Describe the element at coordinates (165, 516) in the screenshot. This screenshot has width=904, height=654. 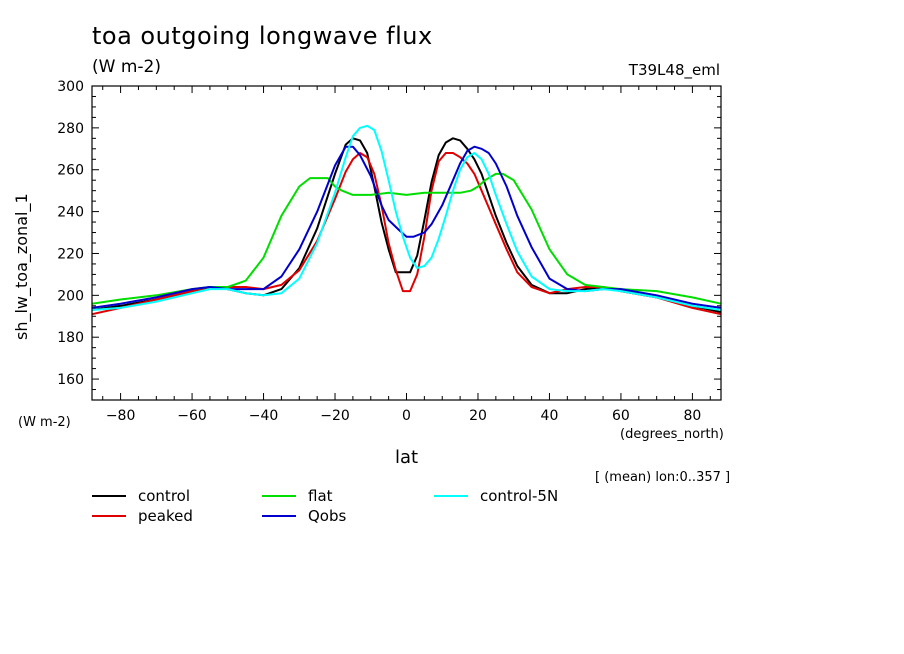
I see `legend-label: peaked` at that location.